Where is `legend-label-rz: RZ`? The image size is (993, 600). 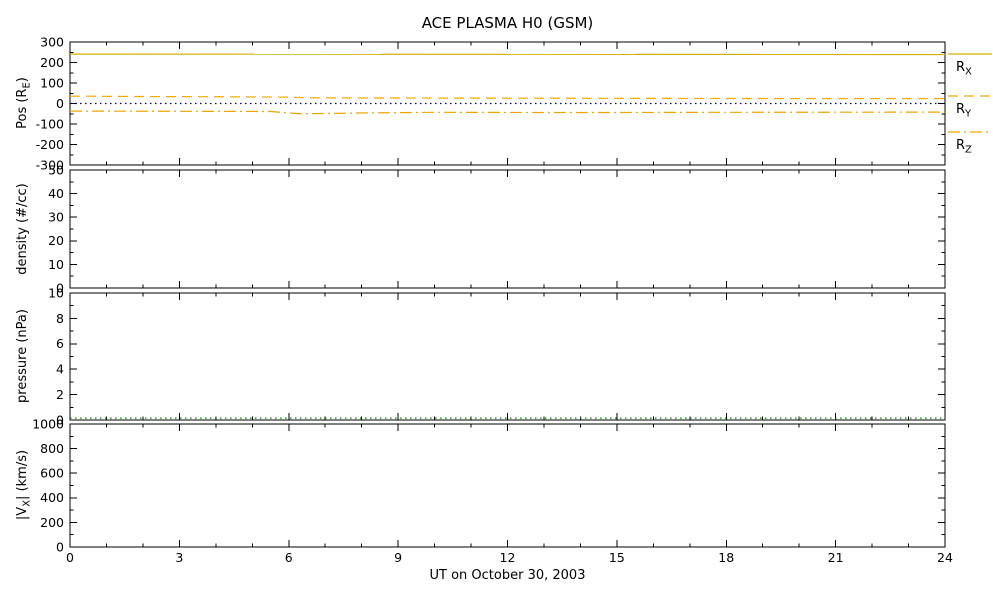
legend-label-rz: RZ is located at coordinates (964, 147).